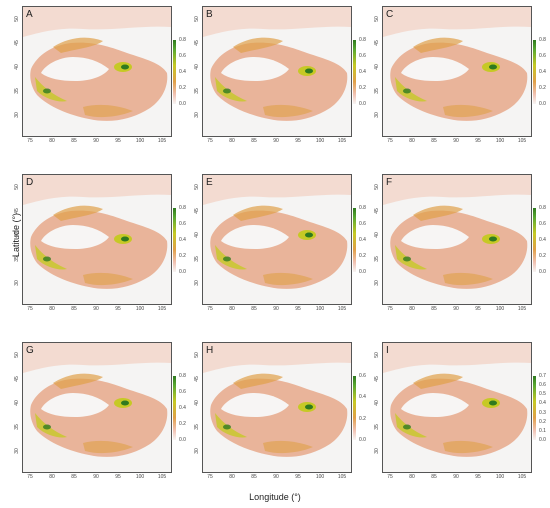 Image resolution: width=550 pixels, height=508 pixels. Describe the element at coordinates (387, 350) in the screenshot. I see `panel-letter: I` at that location.